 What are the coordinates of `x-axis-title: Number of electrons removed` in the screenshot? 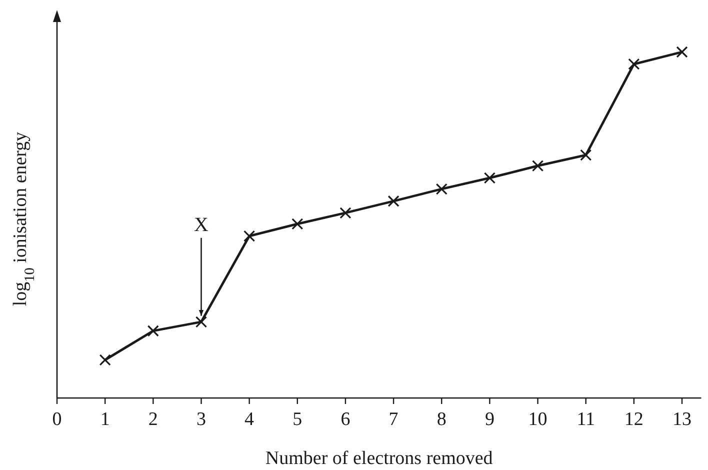 It's located at (379, 458).